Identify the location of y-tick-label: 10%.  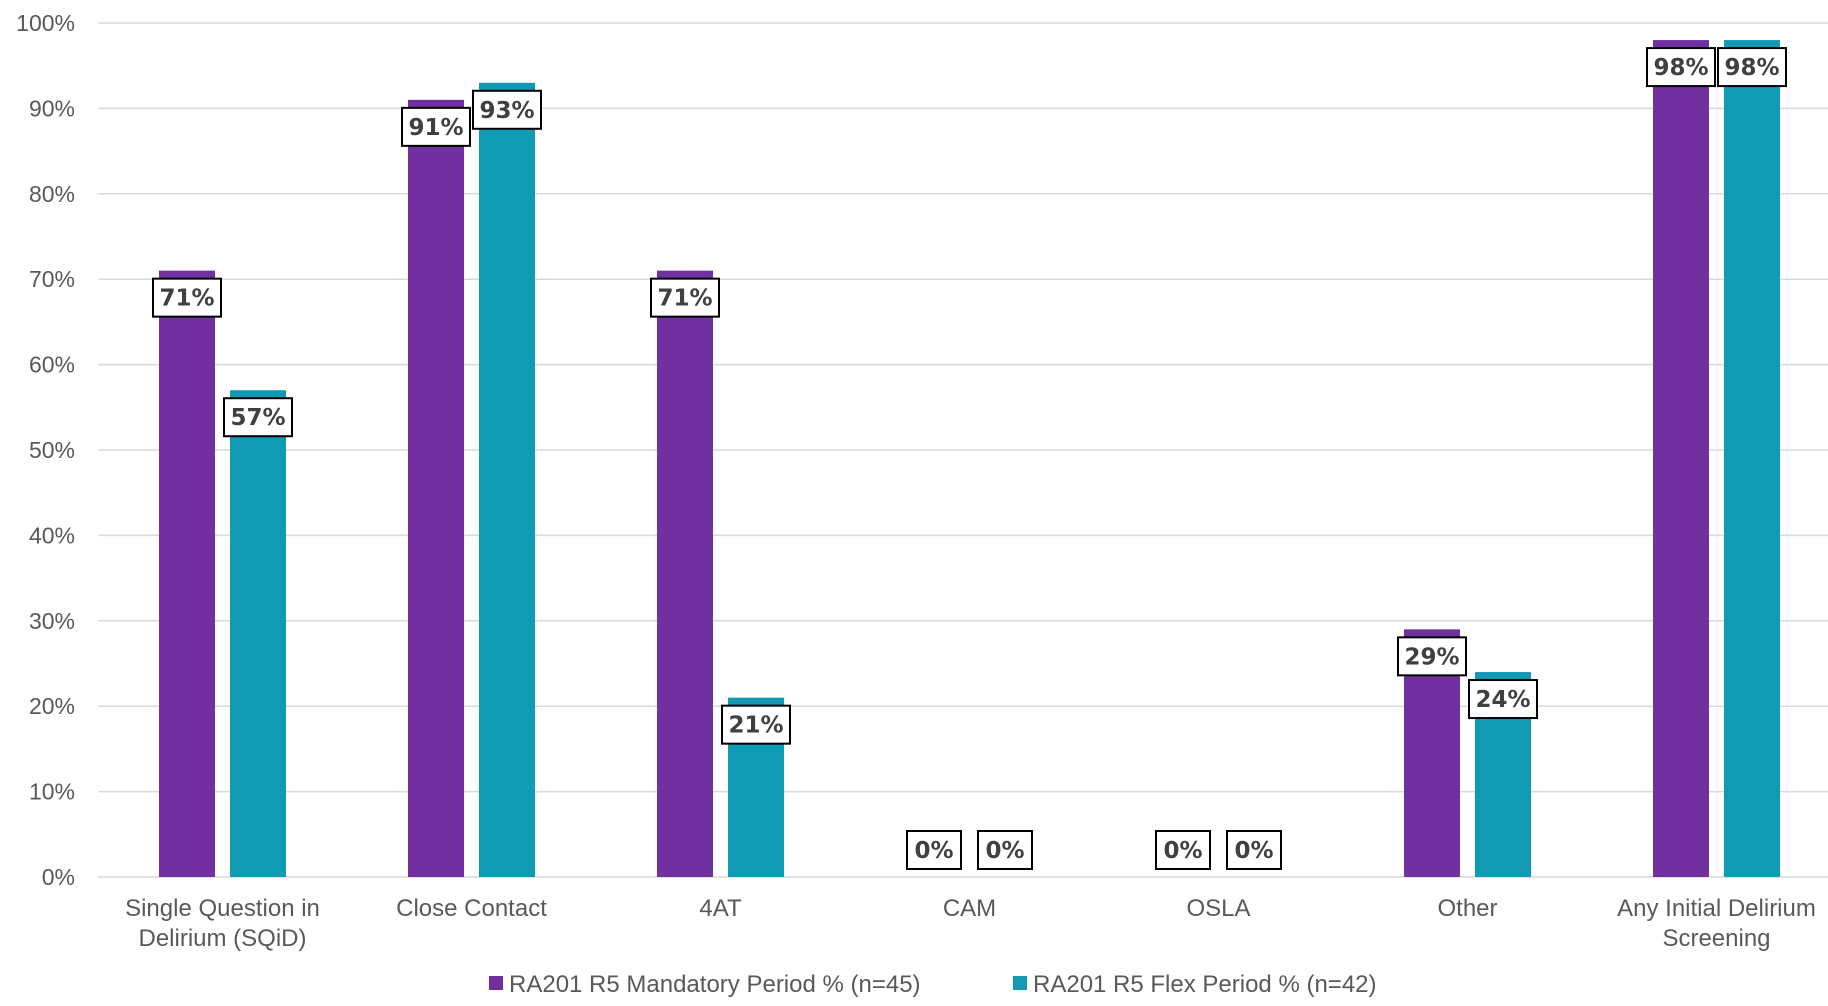
(52, 792).